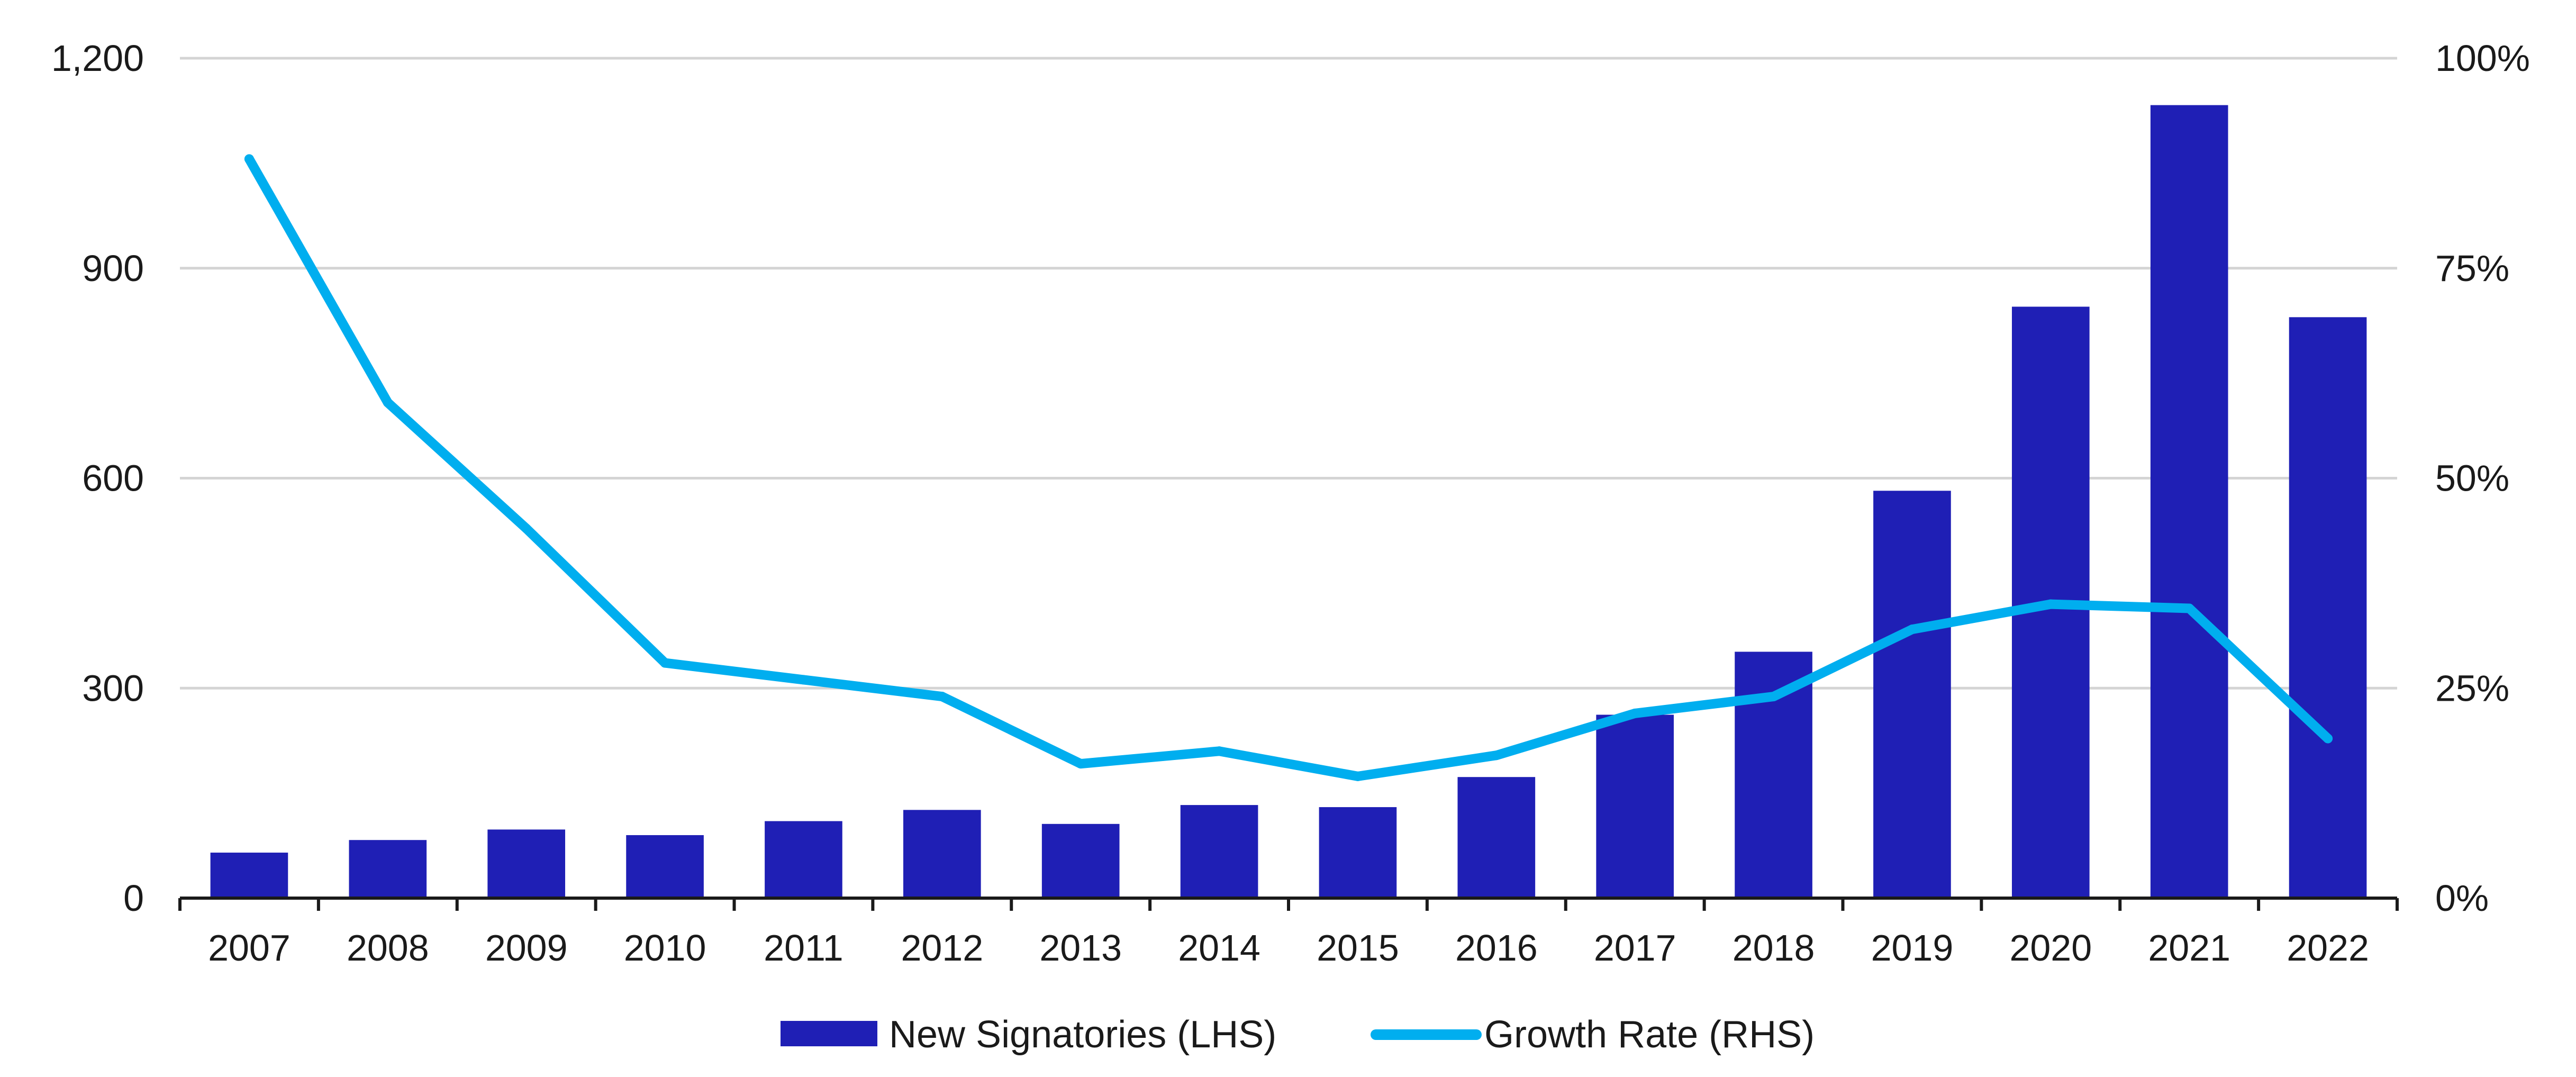 This screenshot has height=1077, width=2576. Describe the element at coordinates (2189, 608) in the screenshot. I see `growth-rate-point-2021` at that location.